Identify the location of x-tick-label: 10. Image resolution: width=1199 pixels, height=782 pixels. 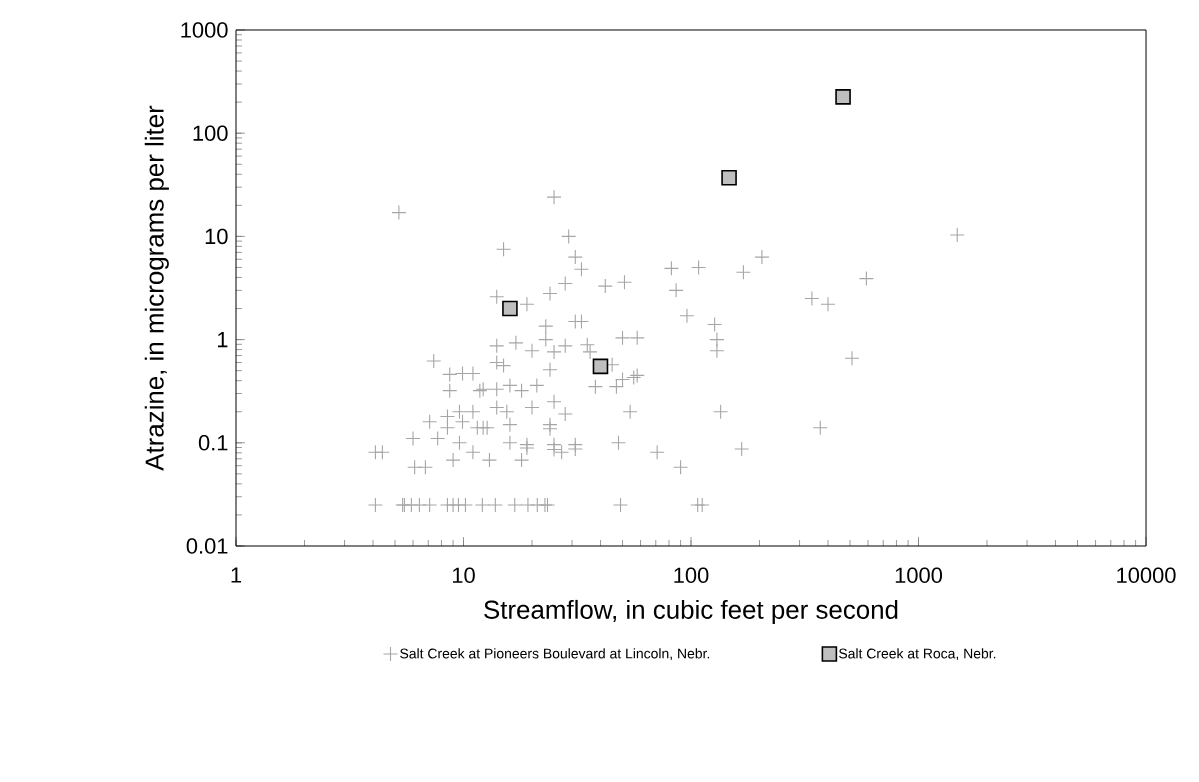
(463, 575).